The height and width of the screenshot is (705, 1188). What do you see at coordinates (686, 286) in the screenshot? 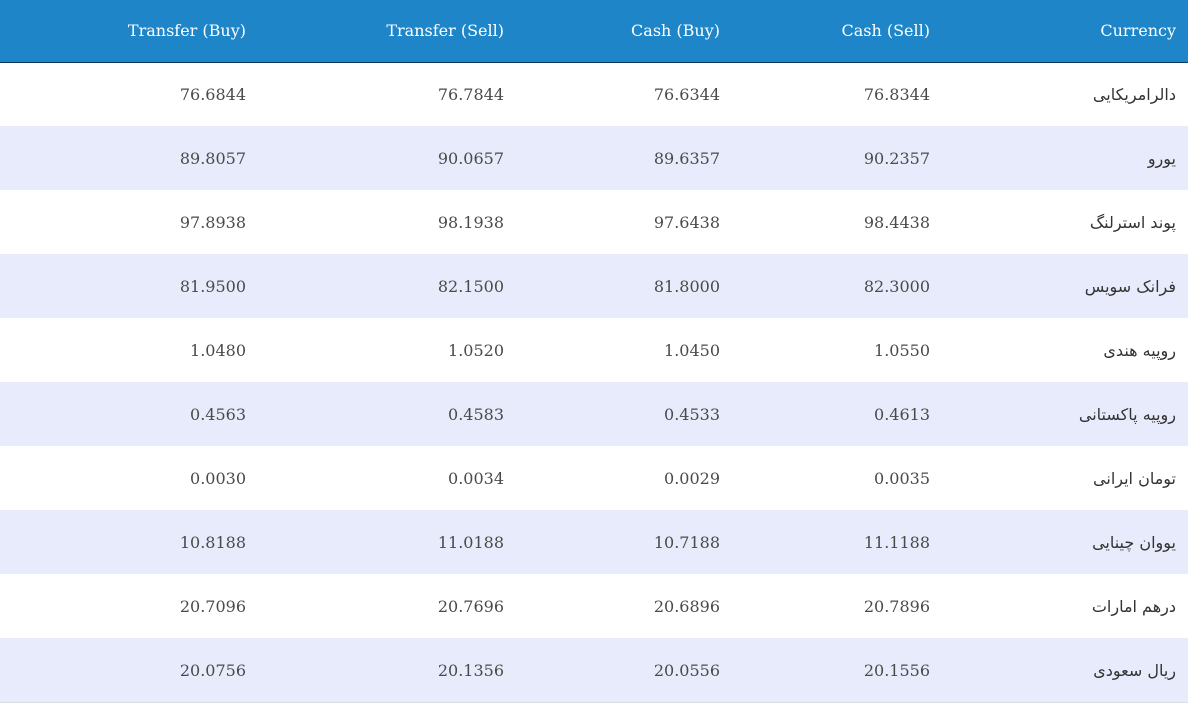
I see `cash-buy-cell: 81.8000` at bounding box center [686, 286].